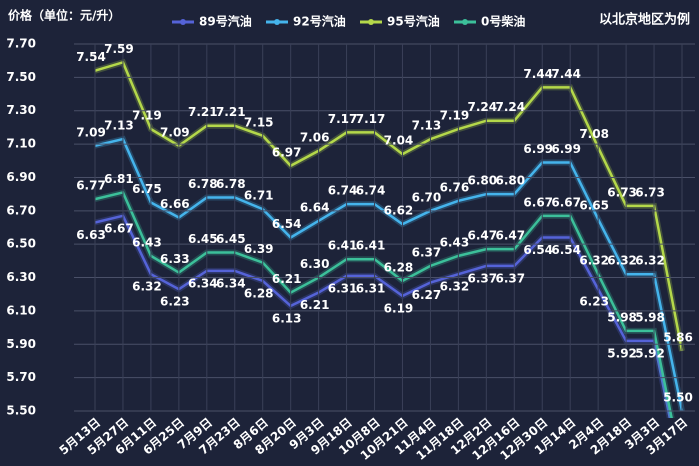  Describe the element at coordinates (259, 249) in the screenshot. I see `value-label: 6.39` at that location.